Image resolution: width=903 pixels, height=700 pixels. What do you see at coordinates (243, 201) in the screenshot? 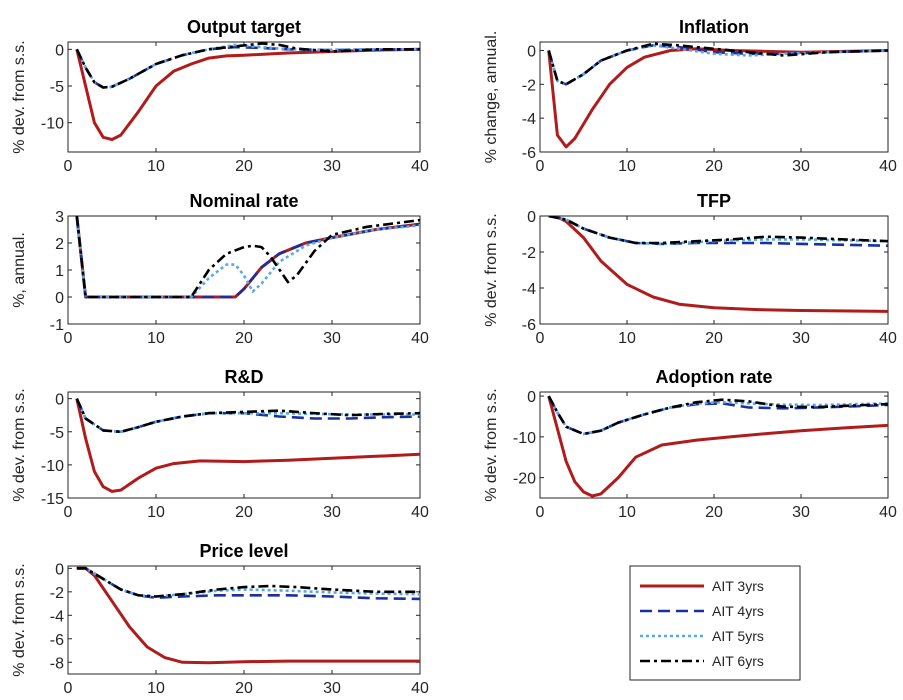
I see `panel-title: Nominal rate` at bounding box center [243, 201].